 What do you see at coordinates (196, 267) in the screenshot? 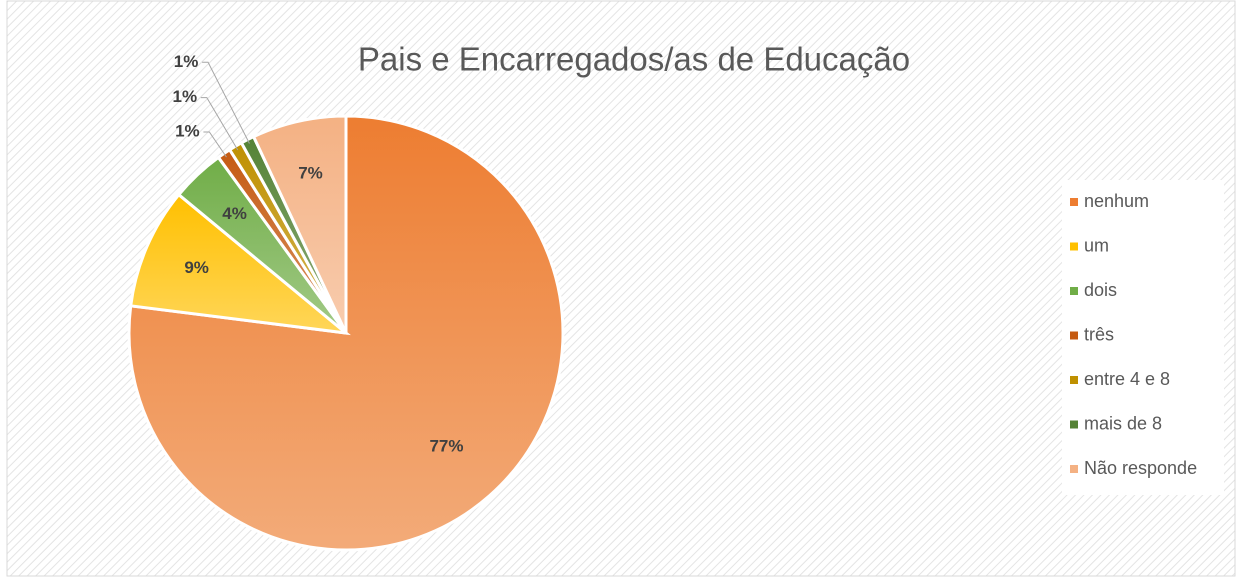
I see `data-label: 9%` at bounding box center [196, 267].